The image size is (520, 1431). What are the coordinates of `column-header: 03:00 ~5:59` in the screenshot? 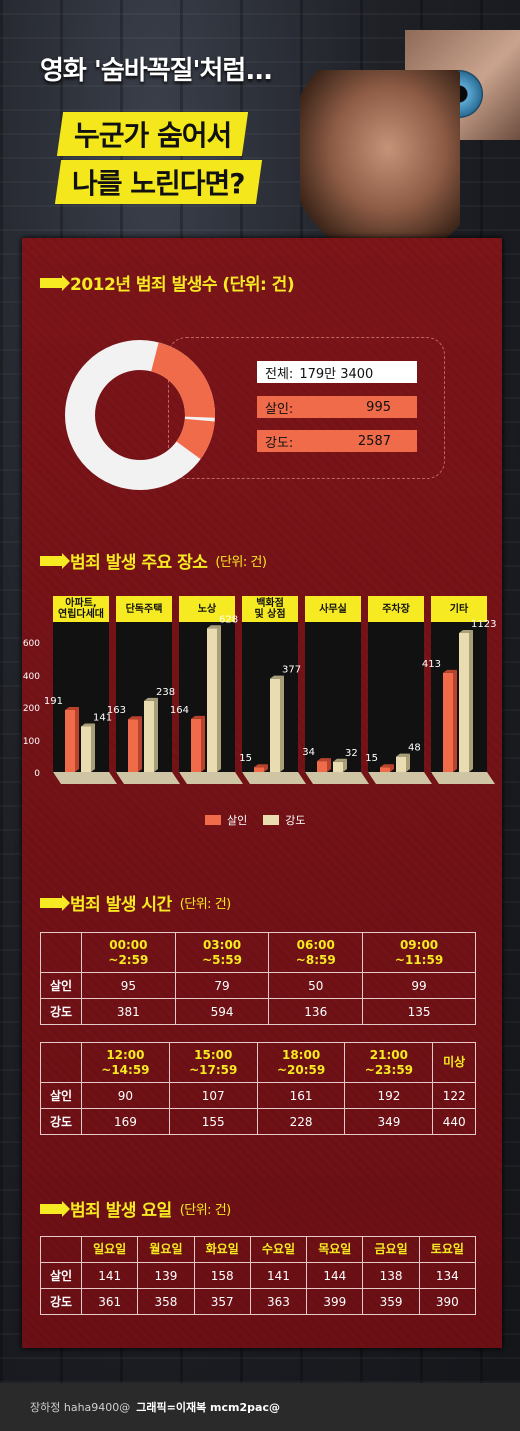 It's located at (222, 952).